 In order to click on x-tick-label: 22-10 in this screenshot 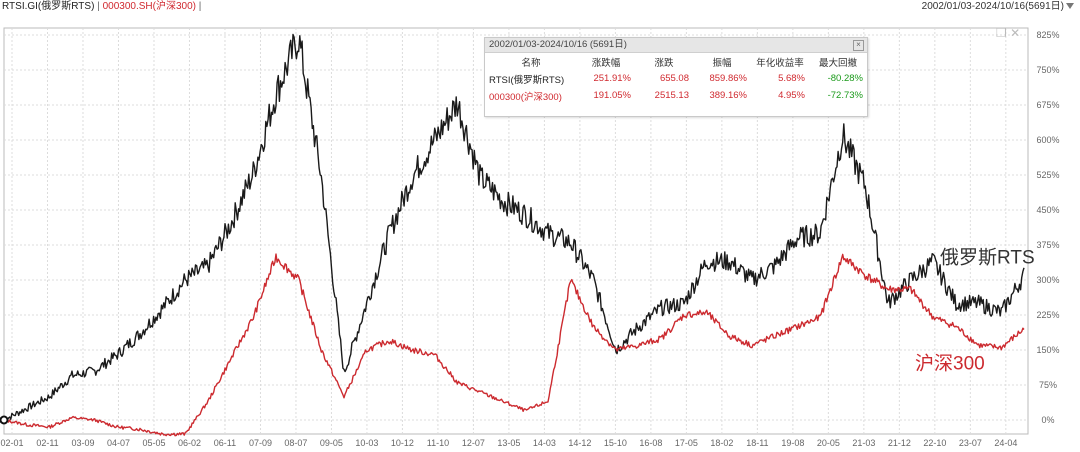, I will do `click(934, 443)`.